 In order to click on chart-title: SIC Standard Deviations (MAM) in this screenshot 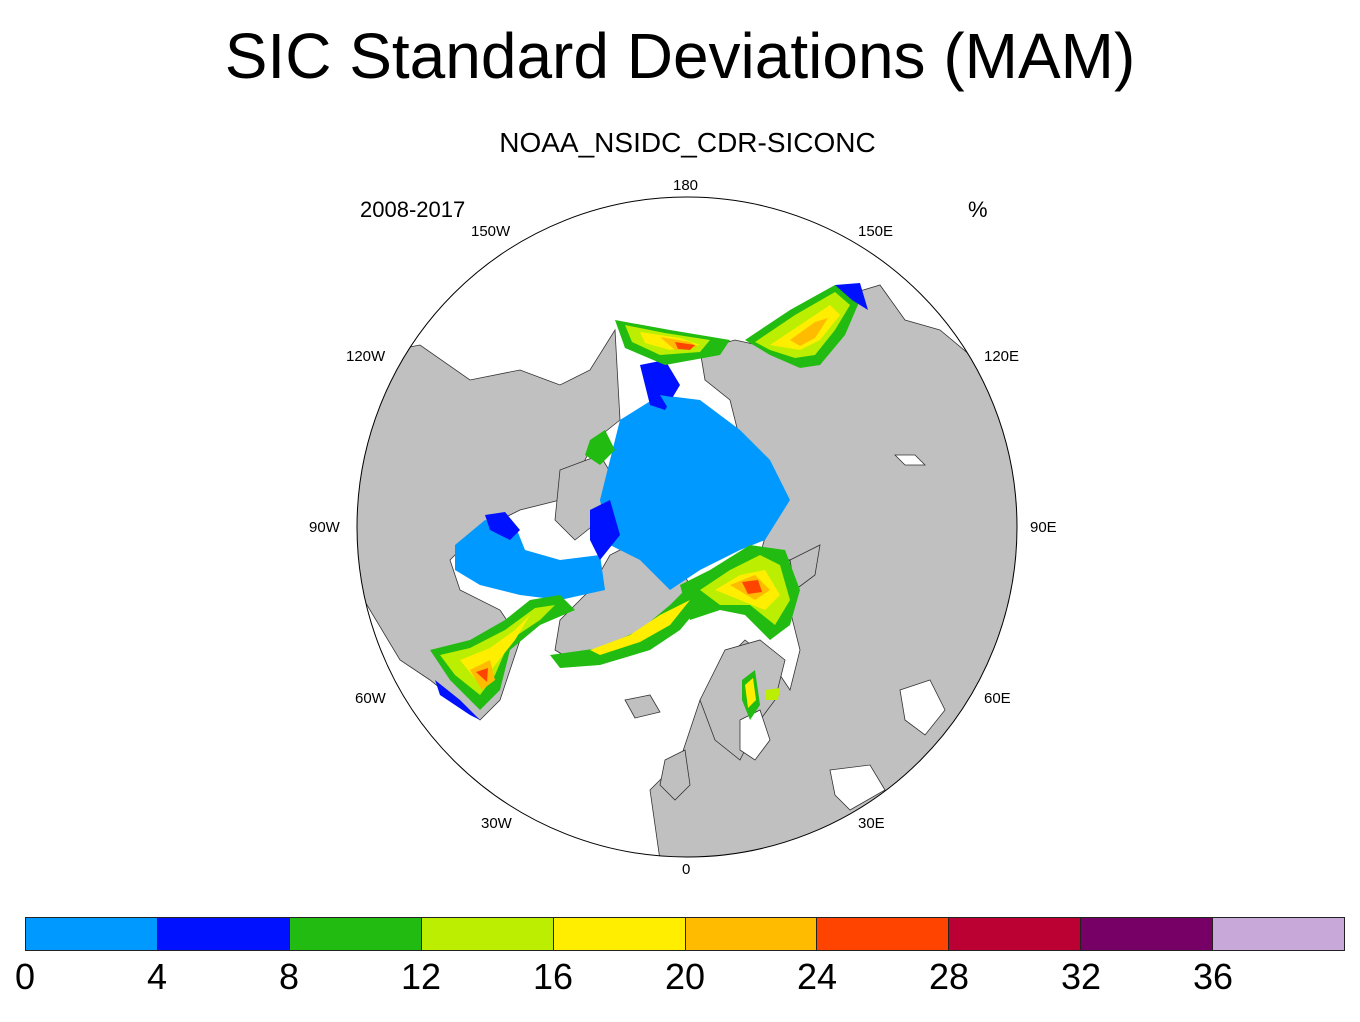, I will do `click(680, 56)`.